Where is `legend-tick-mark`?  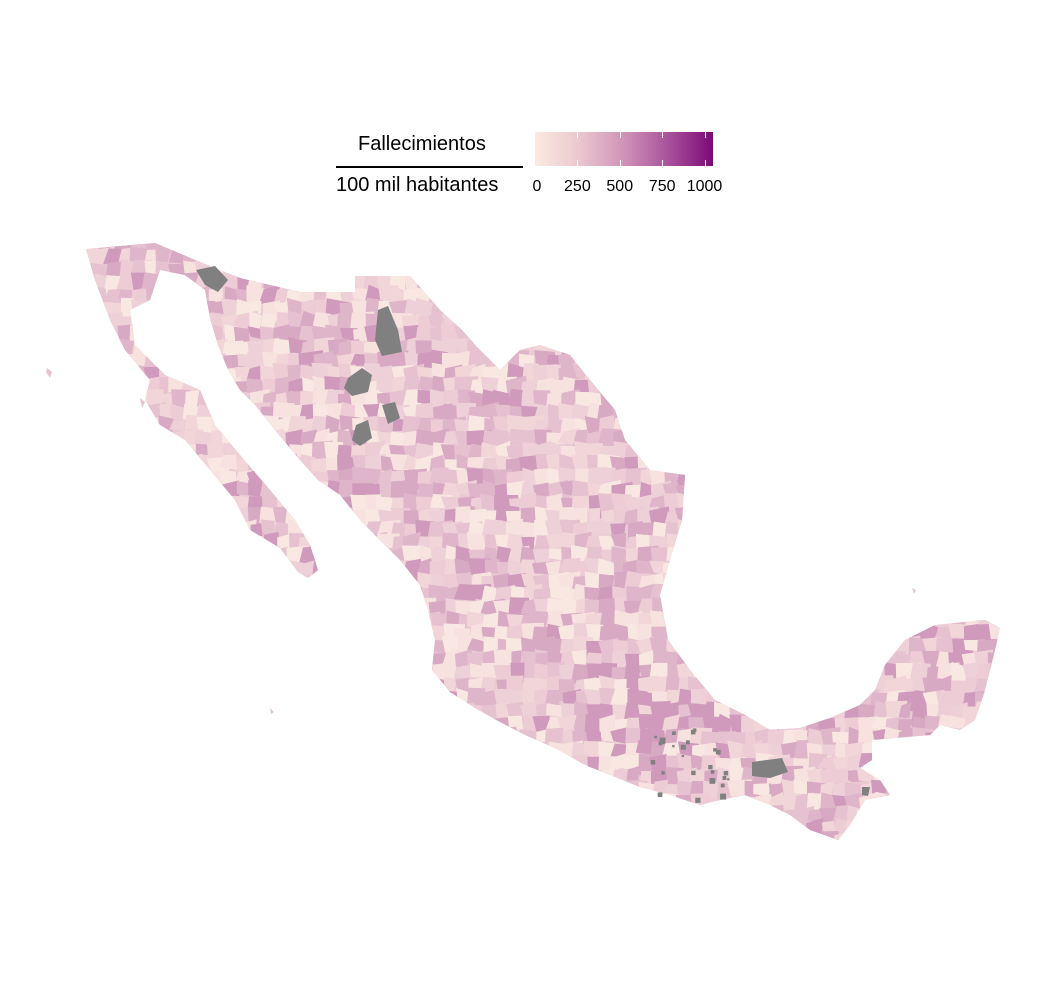 legend-tick-mark is located at coordinates (578, 149).